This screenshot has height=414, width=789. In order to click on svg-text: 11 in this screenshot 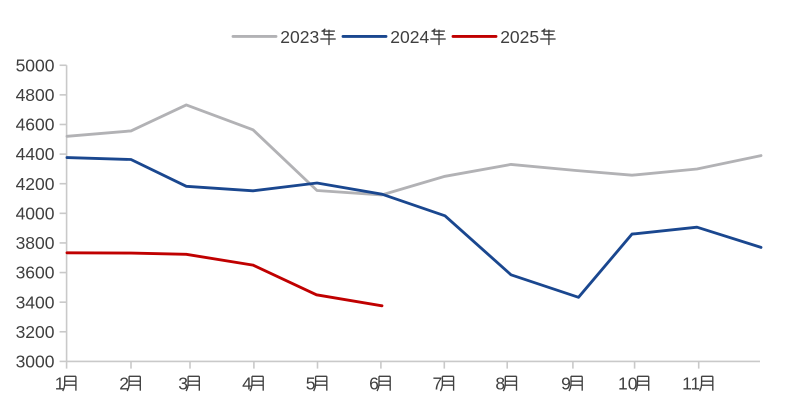, I will do `click(691, 383)`.